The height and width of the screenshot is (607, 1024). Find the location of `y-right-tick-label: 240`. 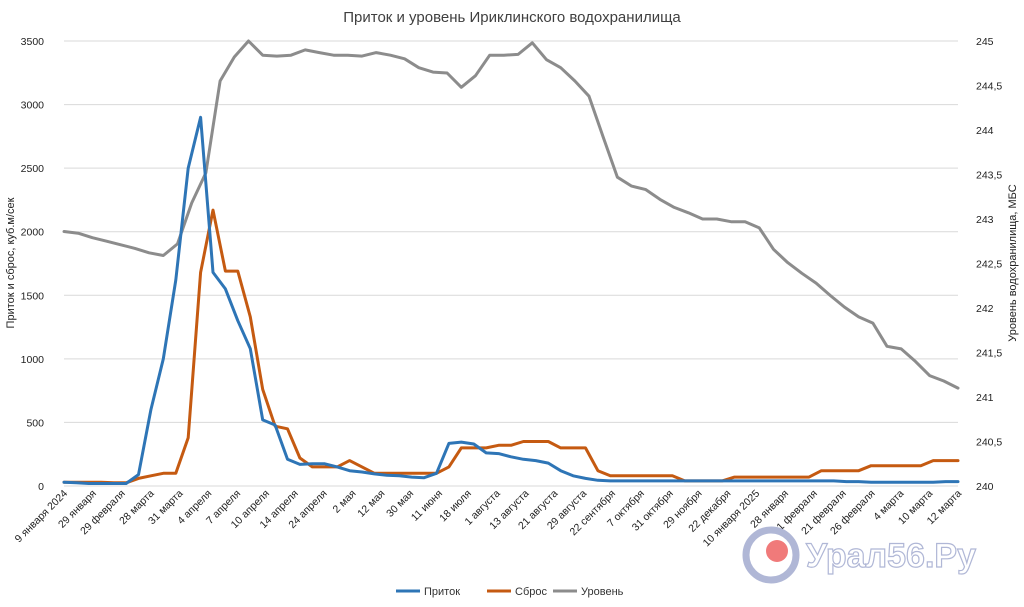

y-right-tick-label: 240 is located at coordinates (985, 487).